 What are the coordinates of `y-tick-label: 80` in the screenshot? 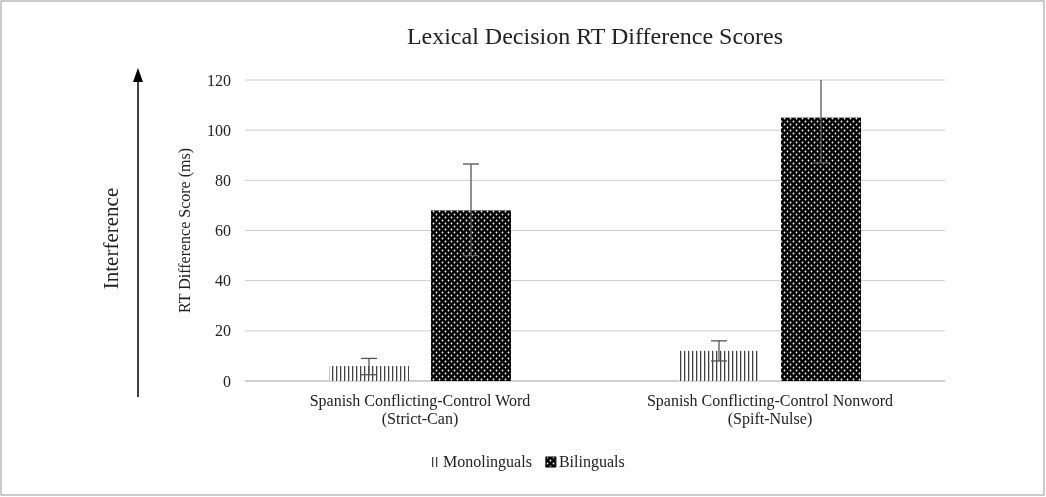 It's located at (223, 180).